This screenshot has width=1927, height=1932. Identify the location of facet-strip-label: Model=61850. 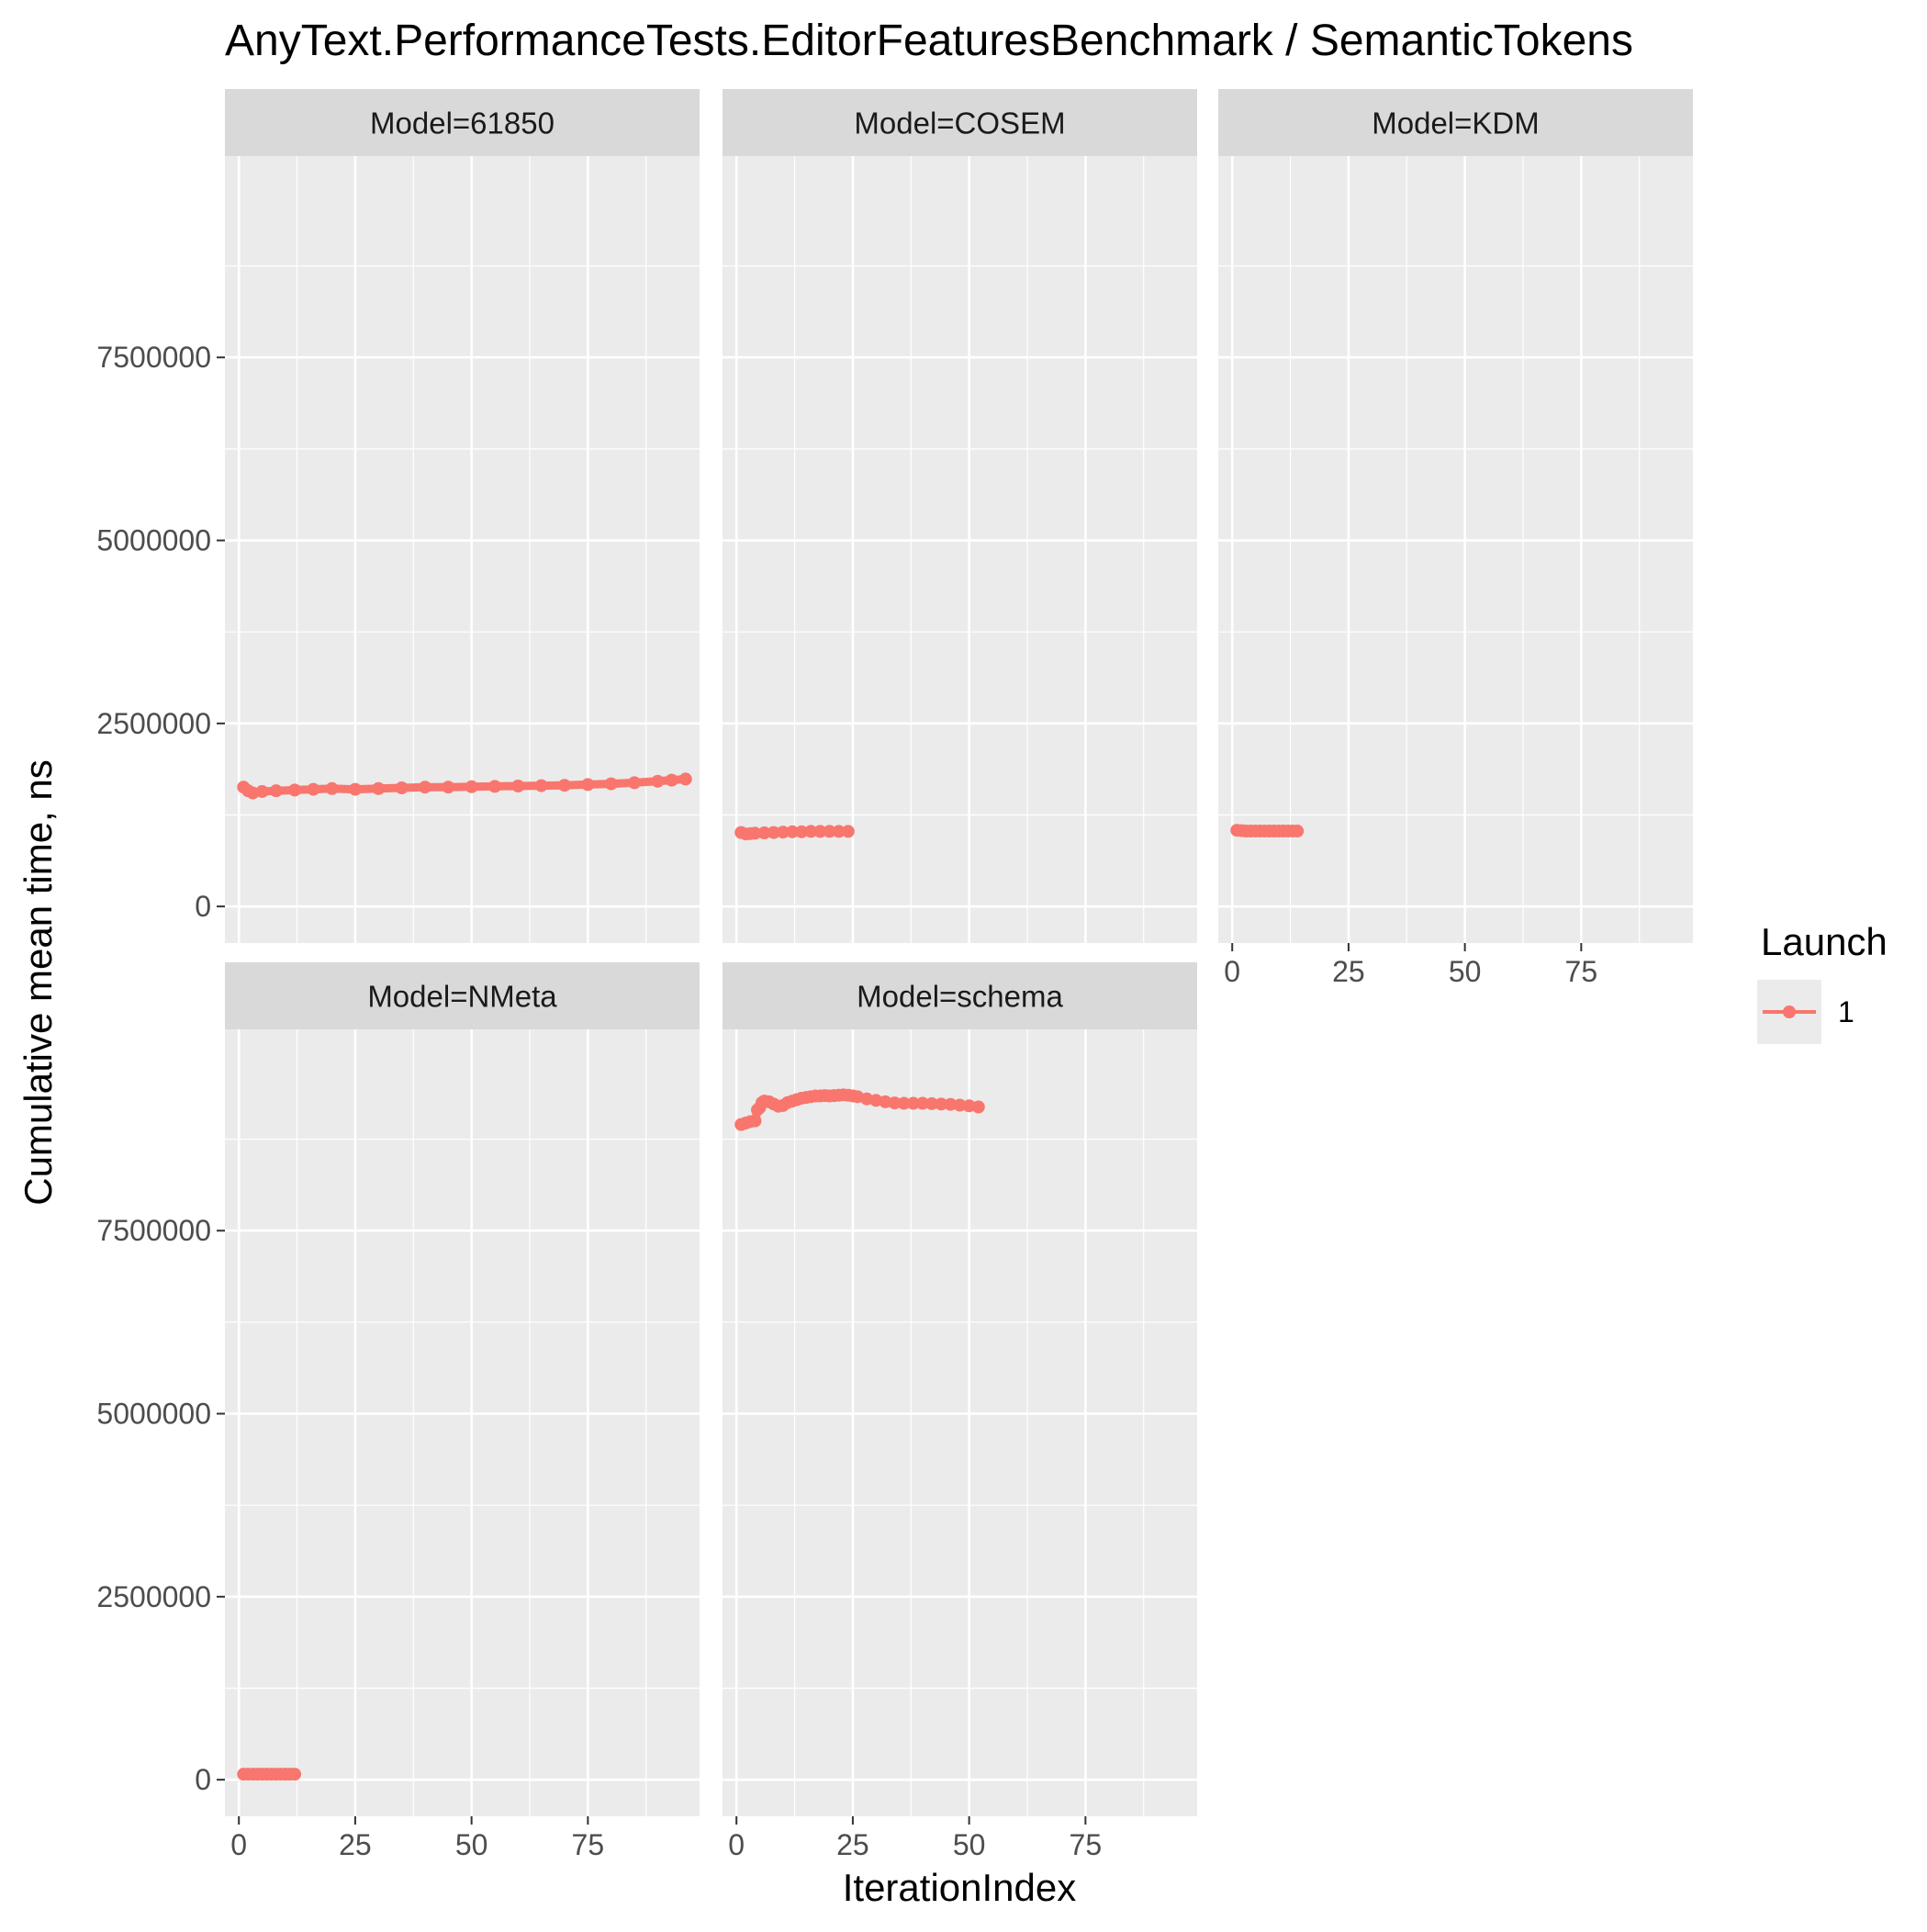
(463, 123).